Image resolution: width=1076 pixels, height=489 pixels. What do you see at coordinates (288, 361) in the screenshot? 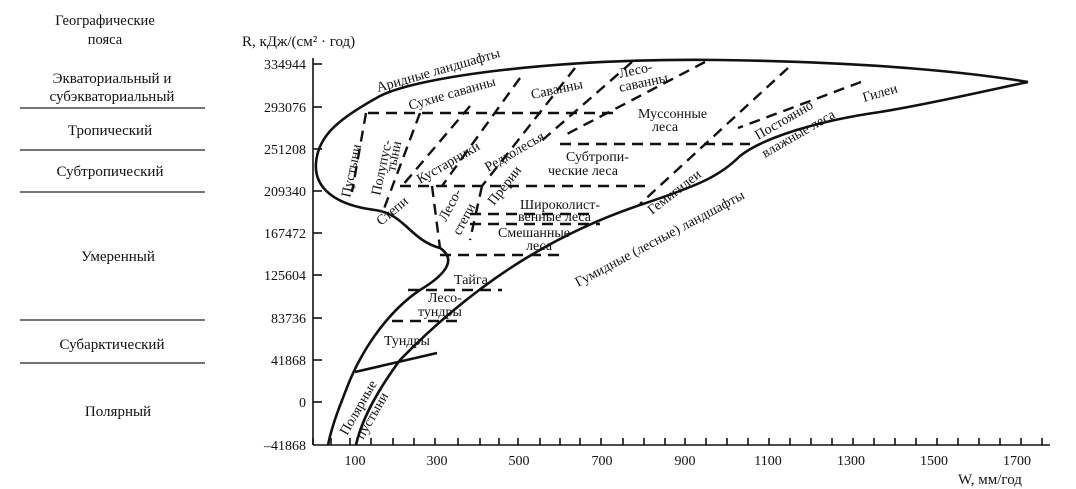
I see `y-tick-label: 41868` at bounding box center [288, 361].